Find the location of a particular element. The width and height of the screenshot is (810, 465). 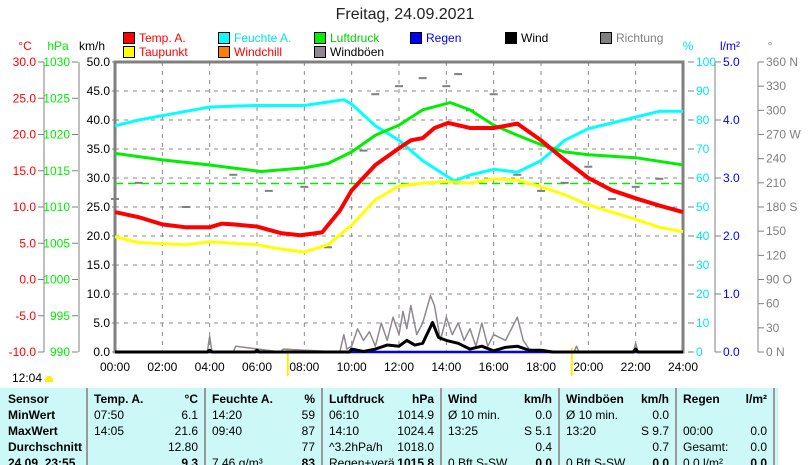

axis-tick-label: 120 is located at coordinates (776, 255).